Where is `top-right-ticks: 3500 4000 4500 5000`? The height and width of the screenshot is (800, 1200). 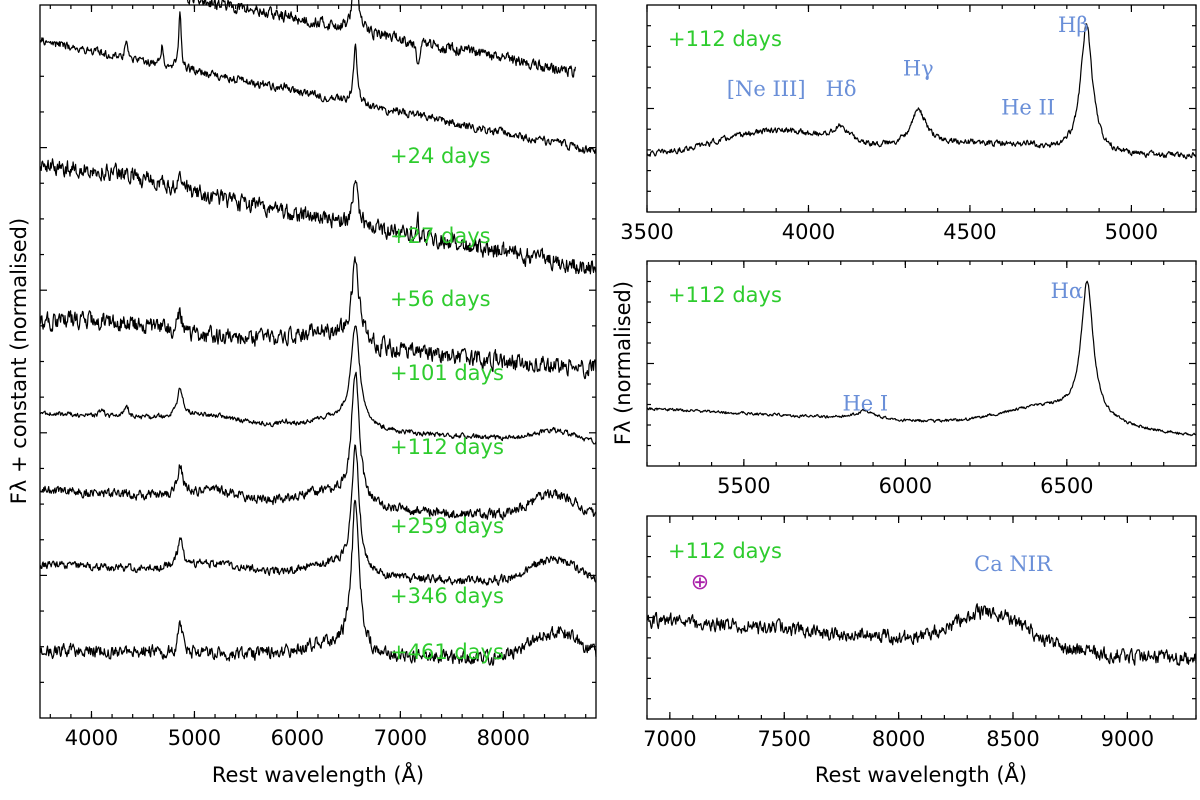
top-right-ticks: 3500 4000 4500 5000 is located at coordinates (908, 124).